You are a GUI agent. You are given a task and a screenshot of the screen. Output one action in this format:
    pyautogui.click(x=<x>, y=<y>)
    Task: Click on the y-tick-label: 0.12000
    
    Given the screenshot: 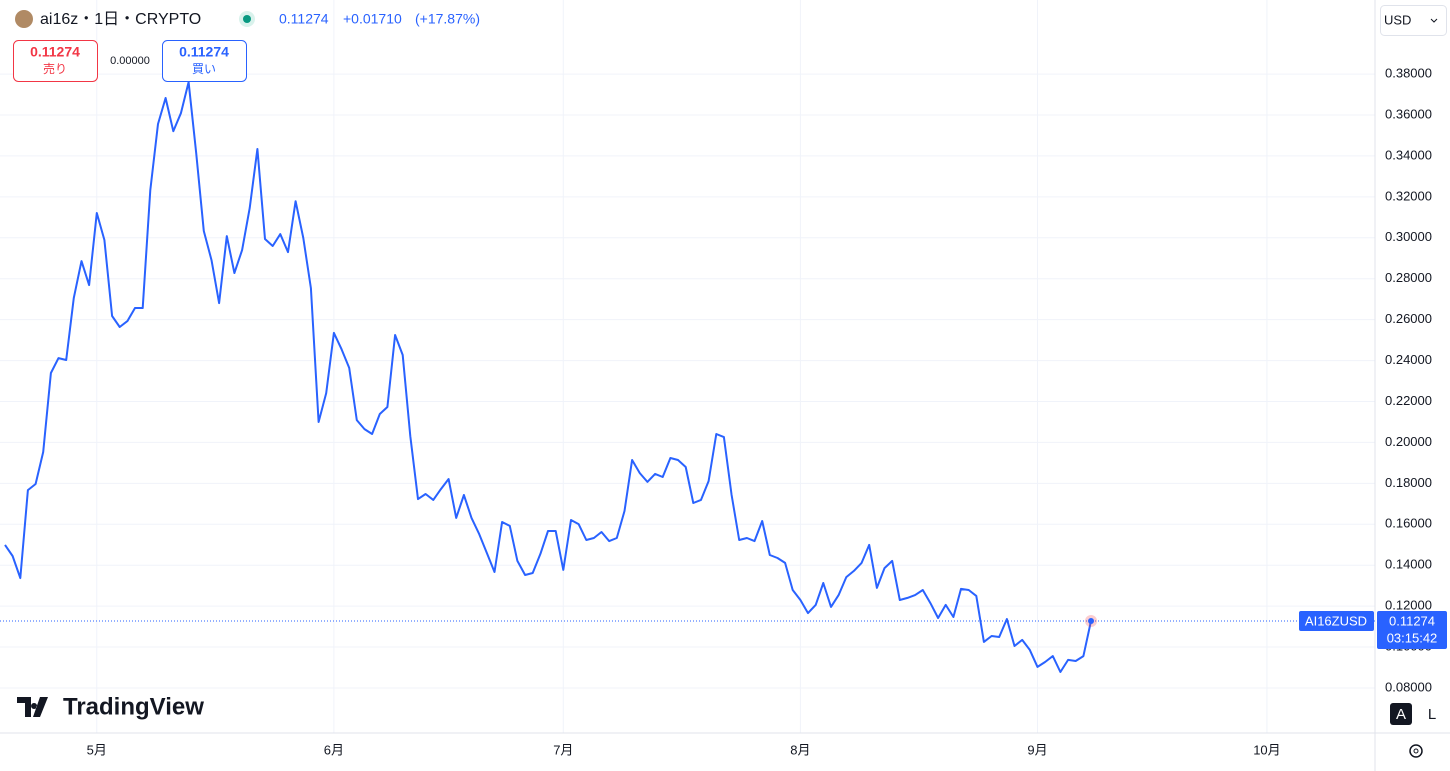 What is the action you would take?
    pyautogui.click(x=1408, y=605)
    